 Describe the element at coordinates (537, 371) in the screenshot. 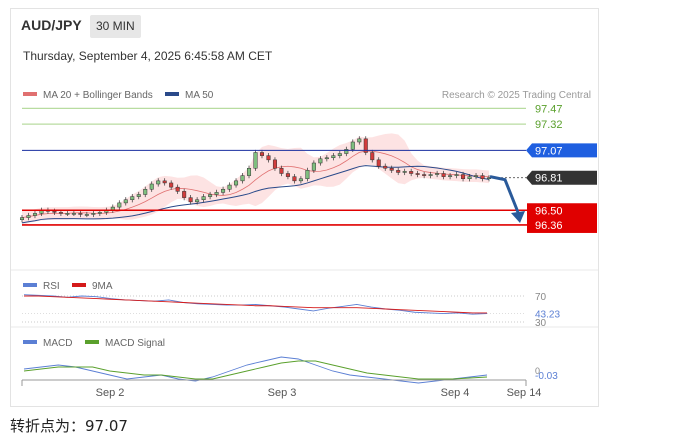

I see `macd-zero-label: 0` at that location.